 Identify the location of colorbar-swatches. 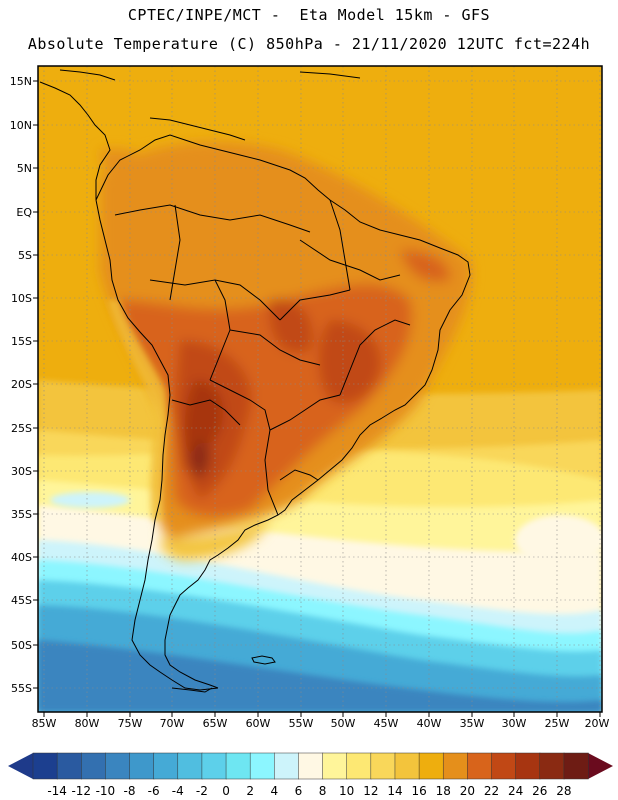
(310, 766).